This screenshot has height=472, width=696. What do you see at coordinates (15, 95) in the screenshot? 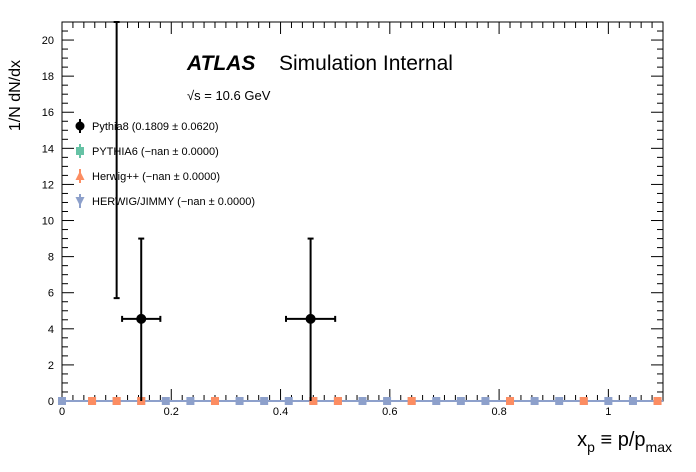
I see `y-axis-title: 1/N dN/dx` at bounding box center [15, 95].